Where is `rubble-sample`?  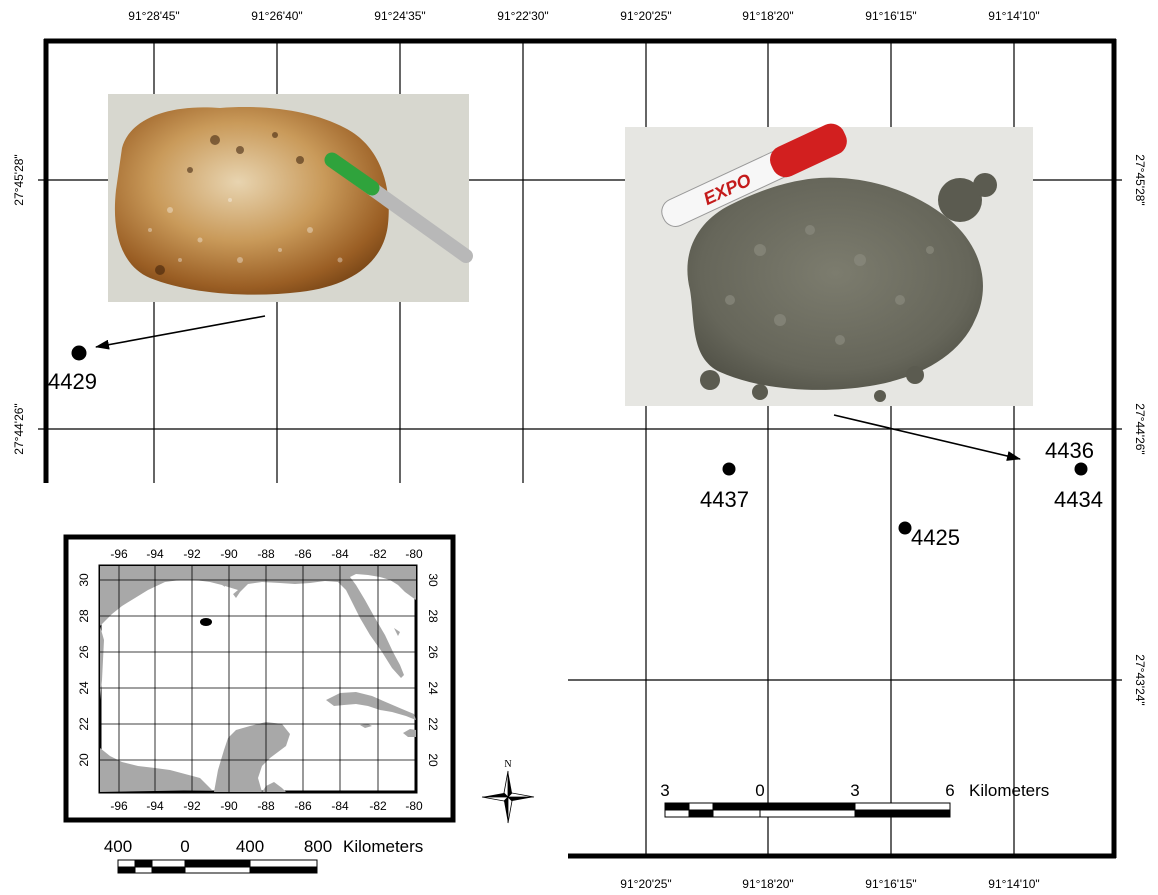
rubble-sample is located at coordinates (835, 283).